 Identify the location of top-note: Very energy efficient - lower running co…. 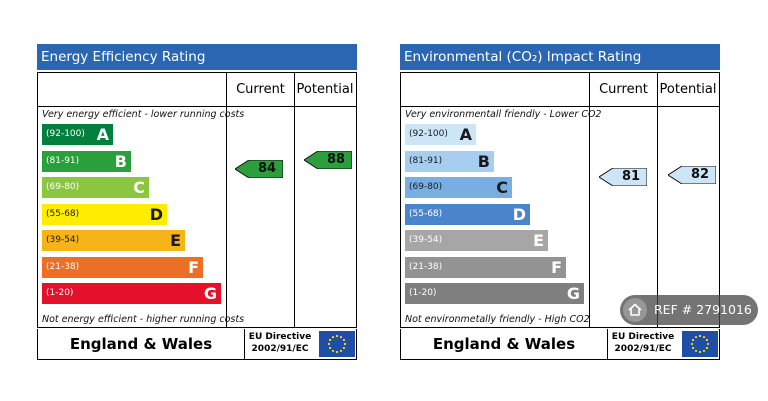
(143, 114).